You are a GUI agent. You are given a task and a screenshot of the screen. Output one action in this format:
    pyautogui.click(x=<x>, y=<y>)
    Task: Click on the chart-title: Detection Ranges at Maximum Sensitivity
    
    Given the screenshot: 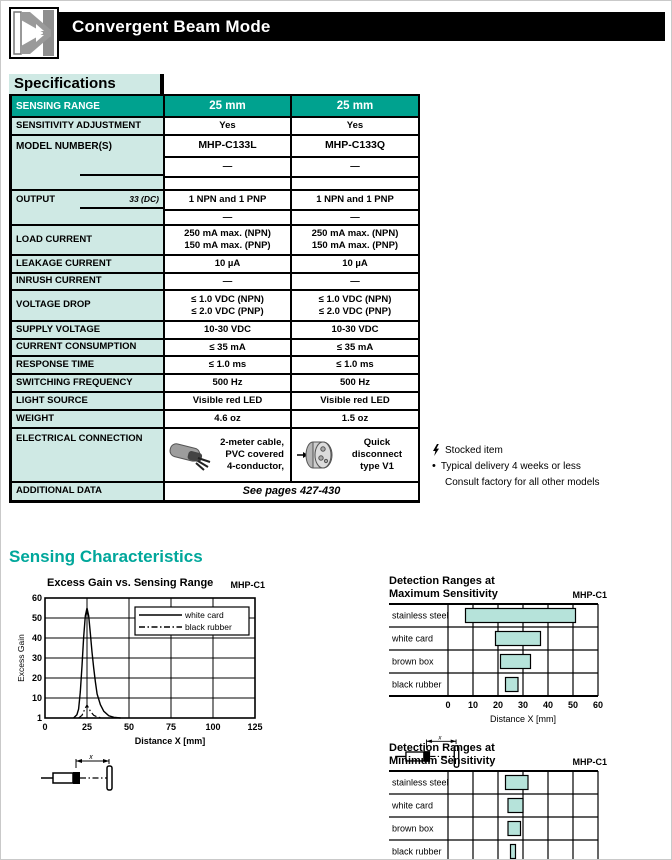 What is the action you would take?
    pyautogui.click(x=443, y=587)
    